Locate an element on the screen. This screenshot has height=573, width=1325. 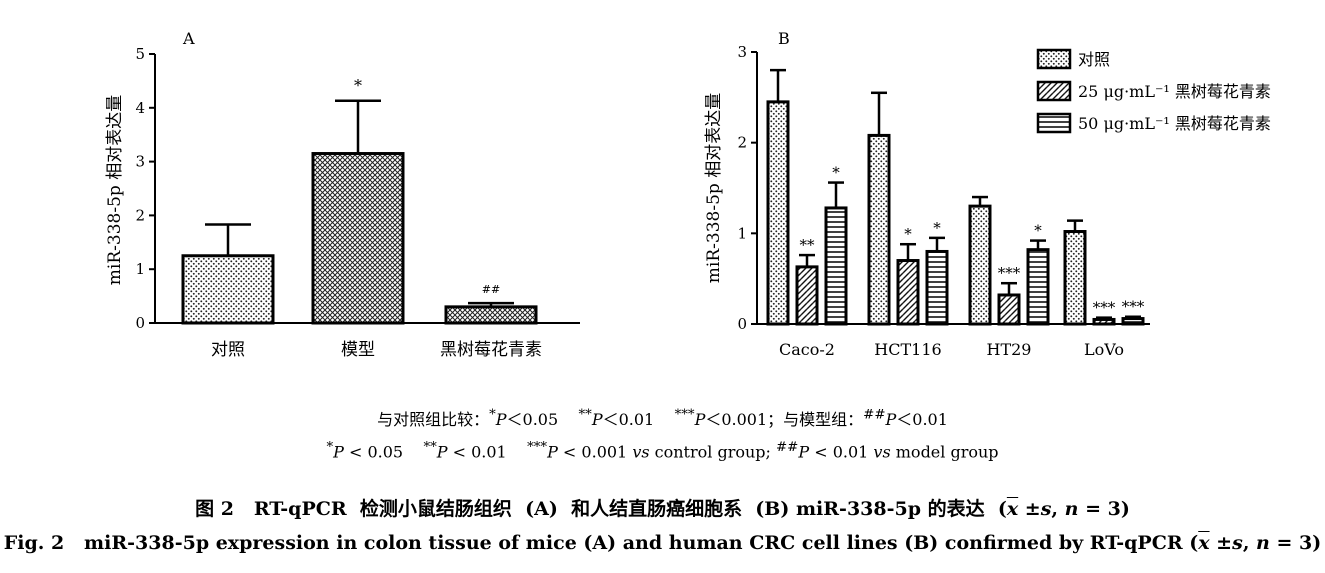
panel-b-ylabel: miR-338-5p 相对表达量 is located at coordinates (714, 188).